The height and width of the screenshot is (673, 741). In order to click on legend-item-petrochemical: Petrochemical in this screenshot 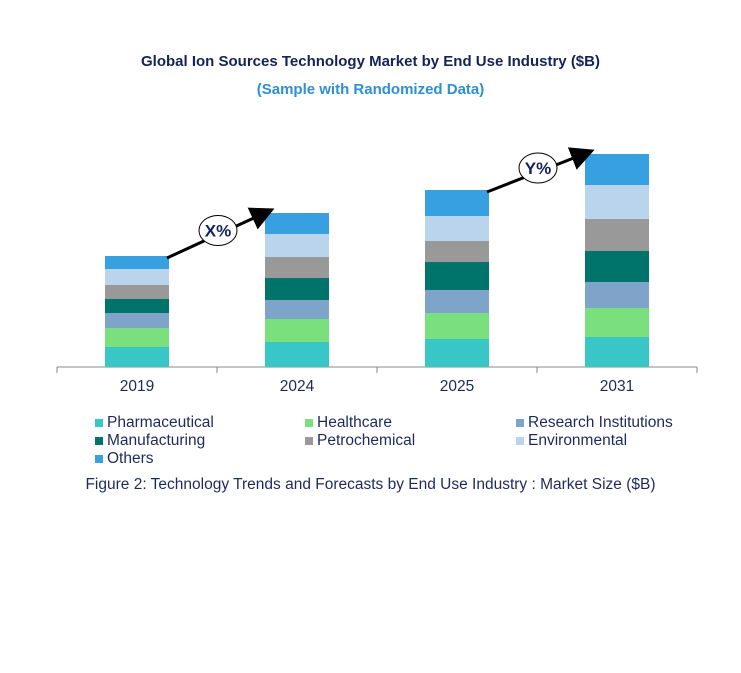, I will do `click(360, 441)`.